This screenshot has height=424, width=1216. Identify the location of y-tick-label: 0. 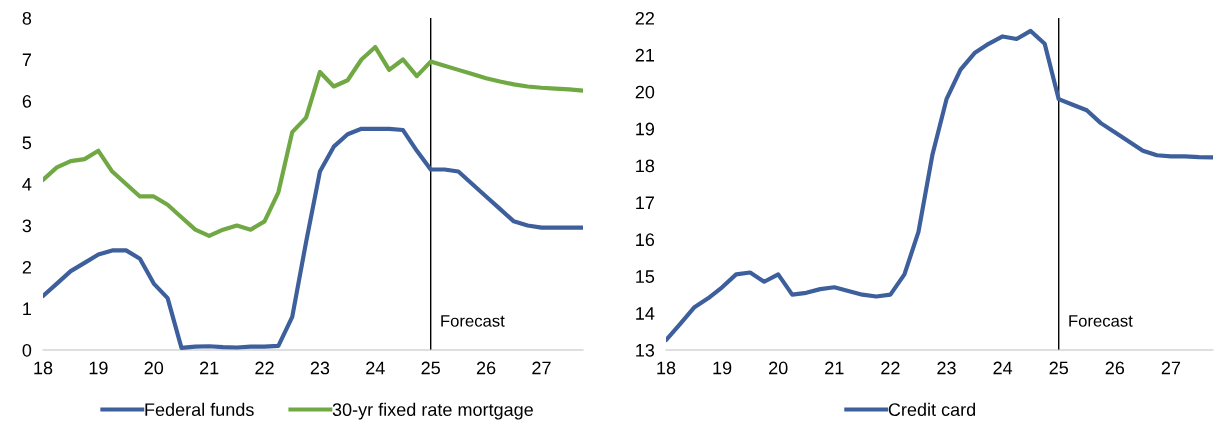
(27, 350).